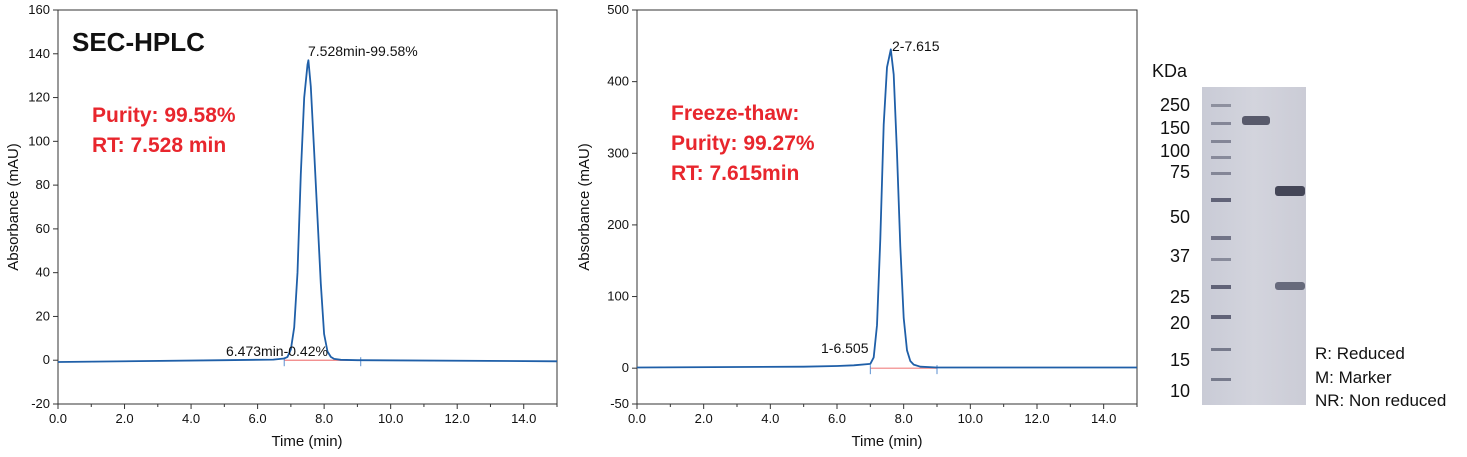  I want to click on purity-annotation: Purity: 99.27%, so click(743, 143).